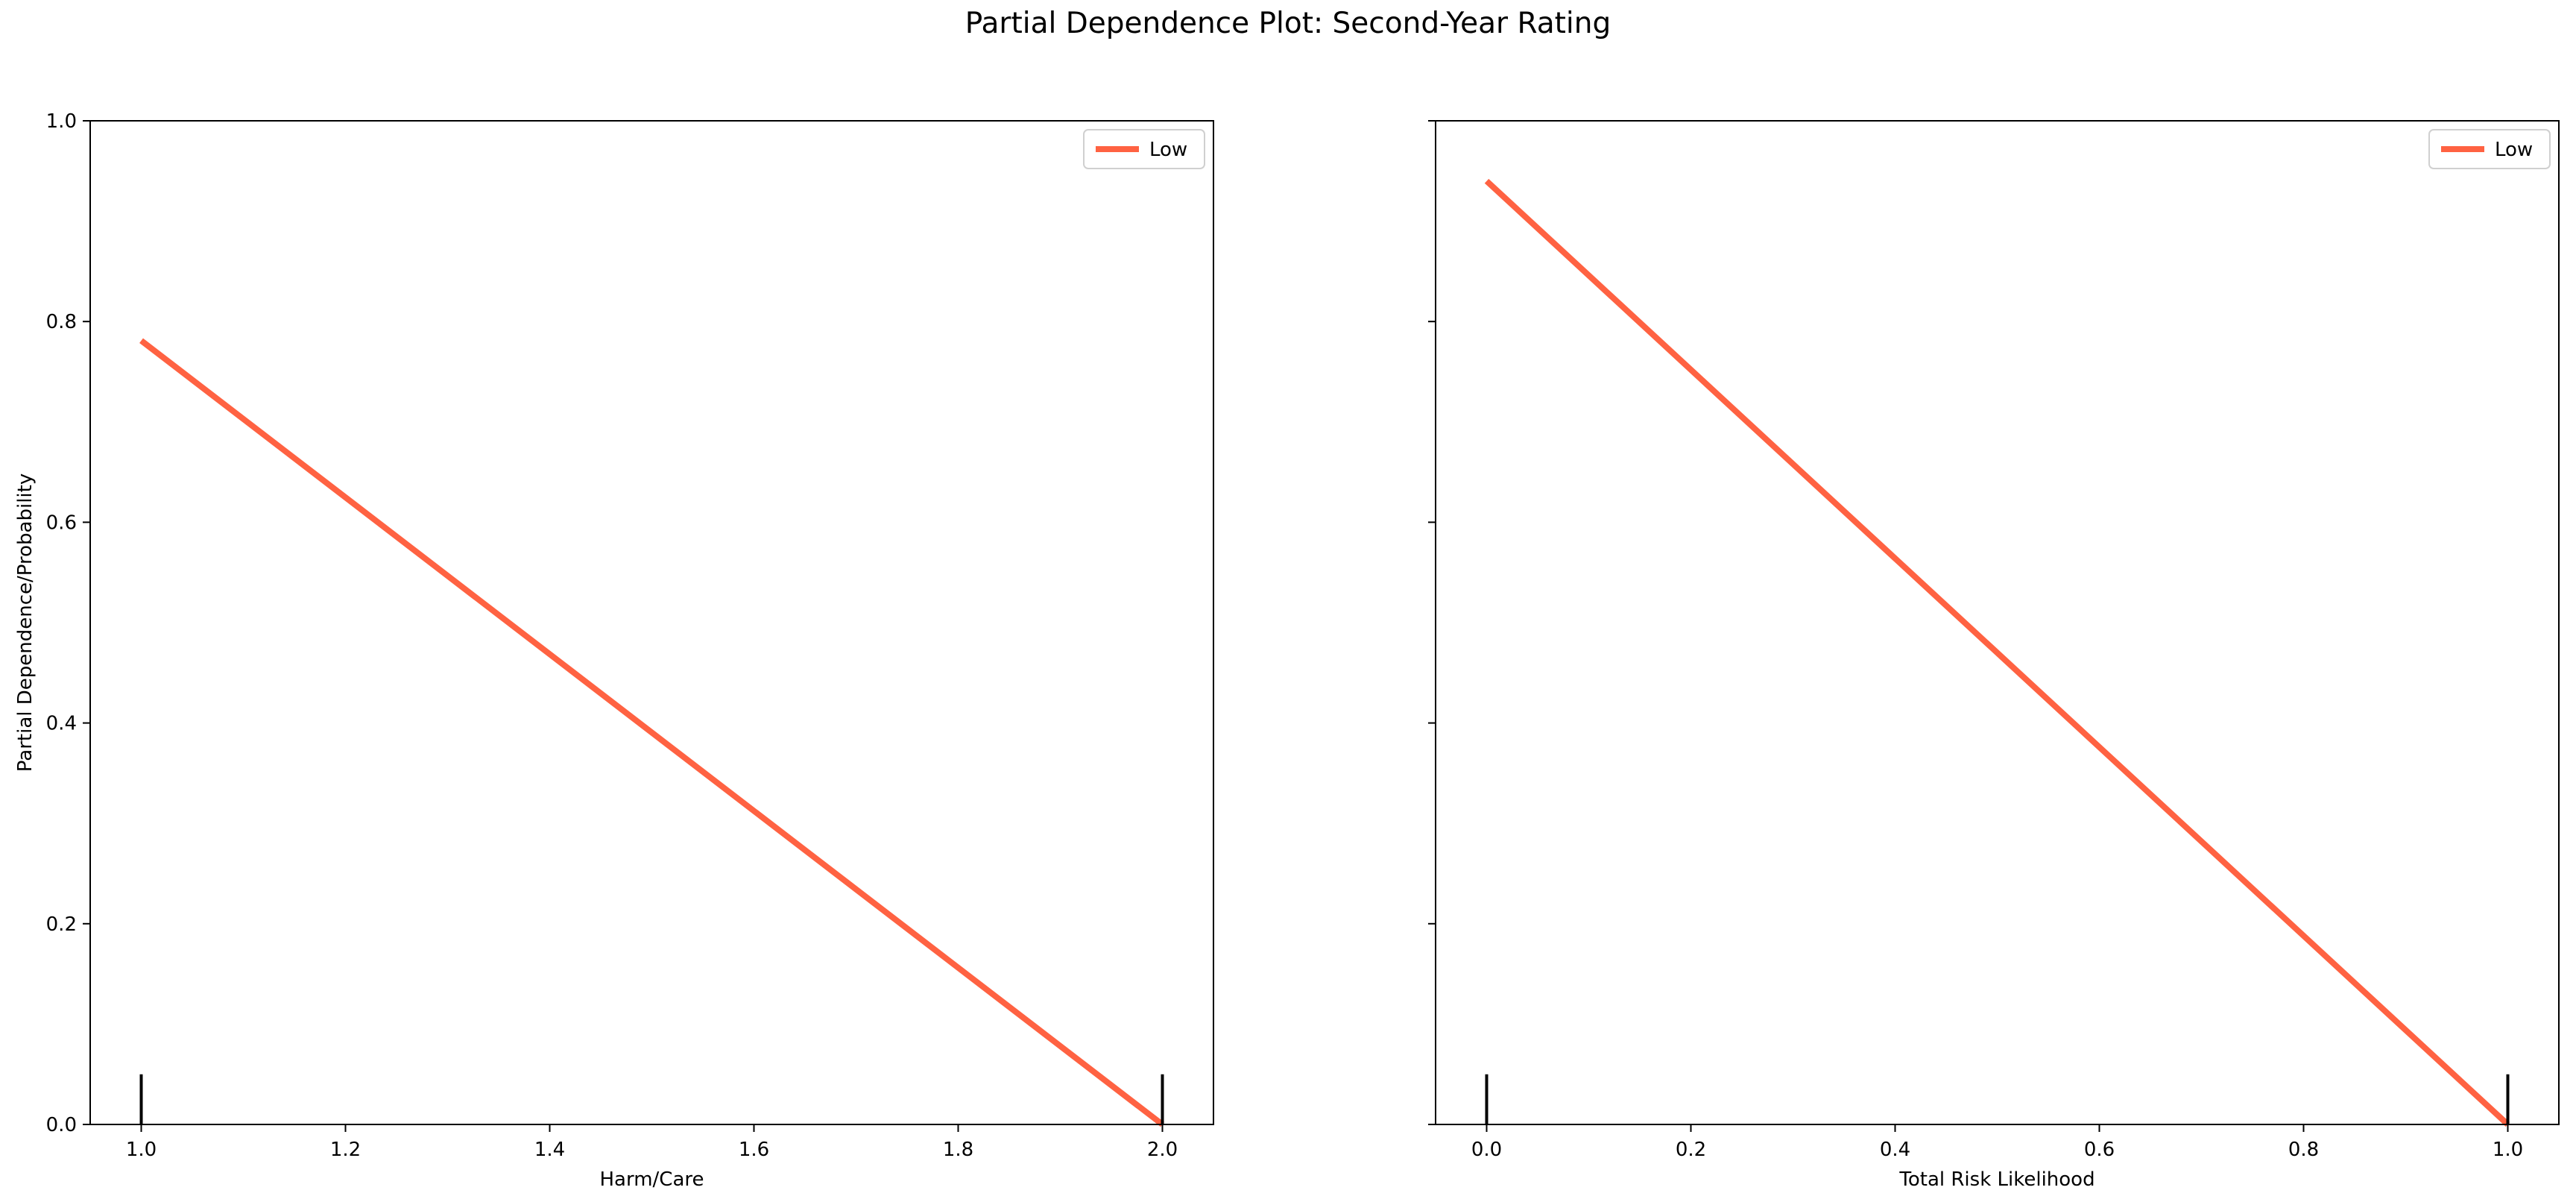 The height and width of the screenshot is (1202, 2576). Describe the element at coordinates (62, 523) in the screenshot. I see `chart-1-y-tick-label-4: 0.6` at that location.